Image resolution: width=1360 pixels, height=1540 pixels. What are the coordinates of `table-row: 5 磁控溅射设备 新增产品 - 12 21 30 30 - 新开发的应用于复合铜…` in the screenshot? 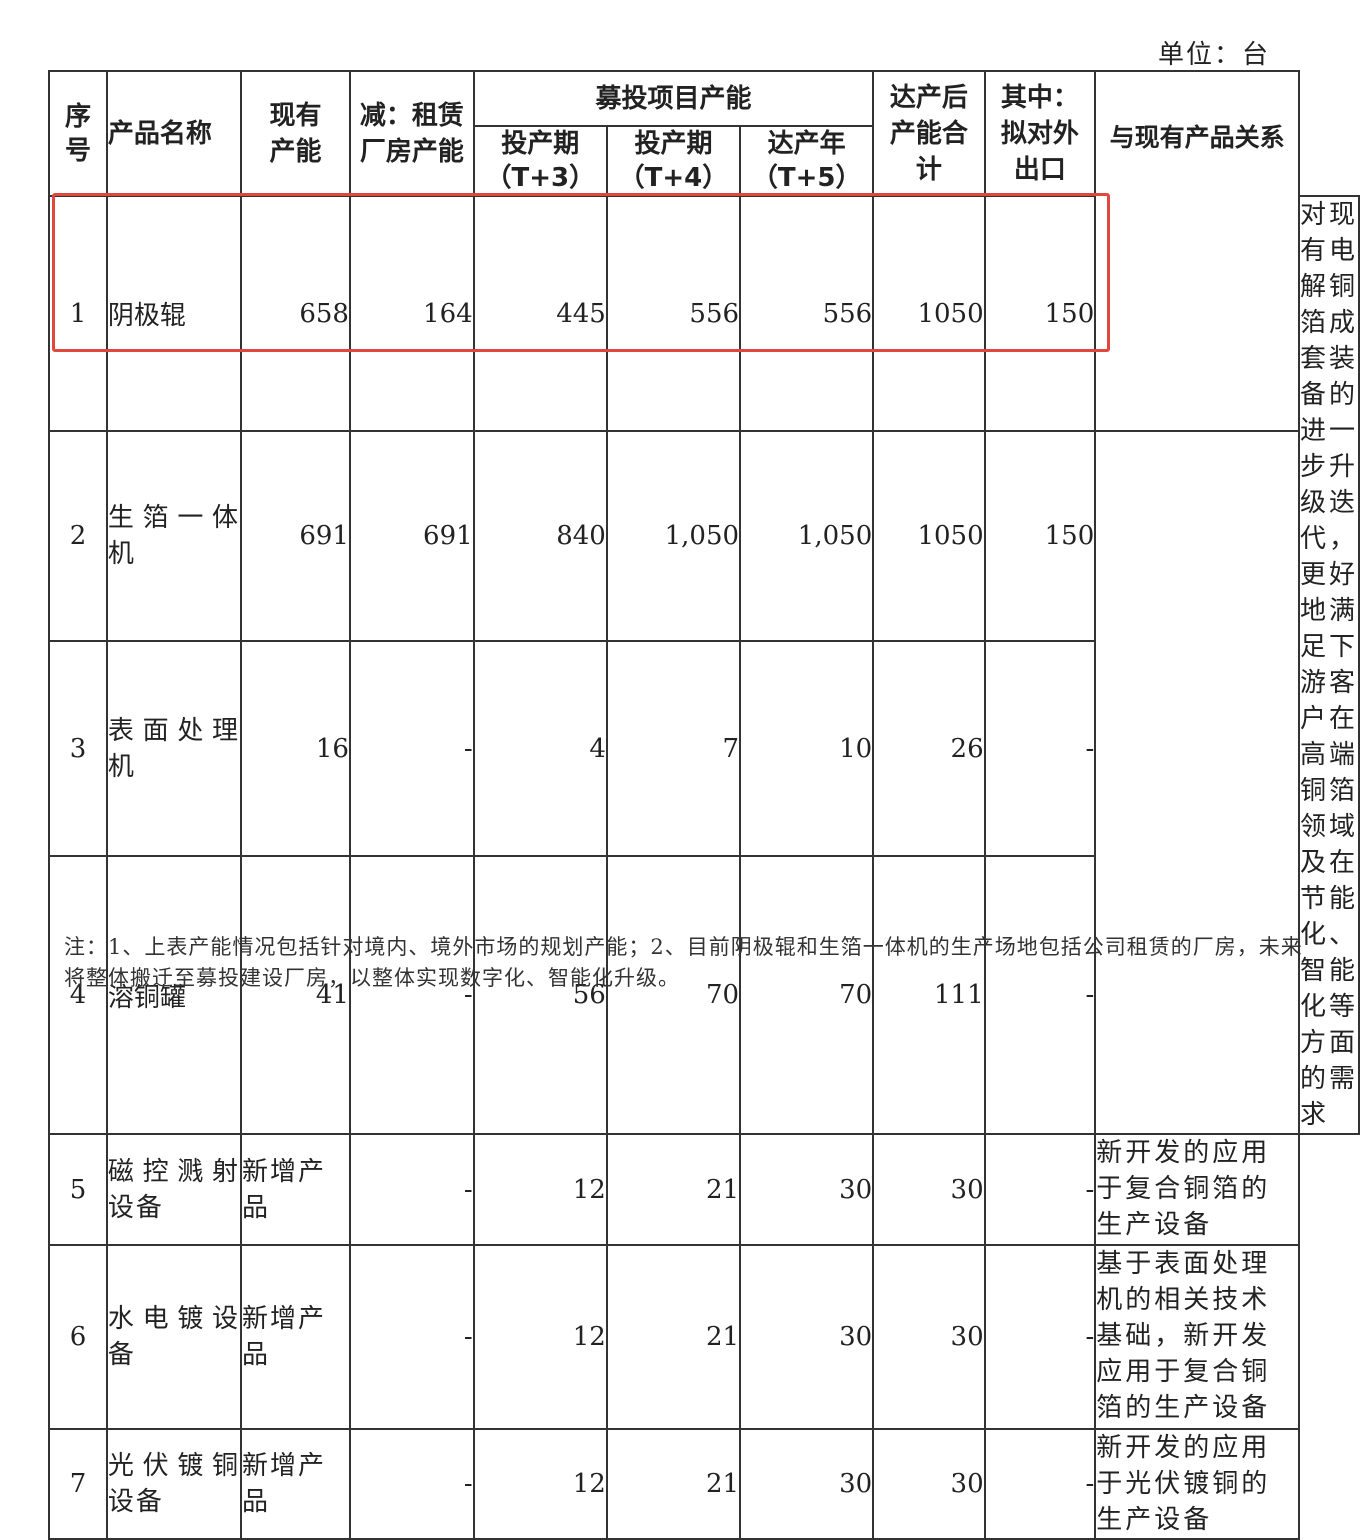 It's located at (703, 1189).